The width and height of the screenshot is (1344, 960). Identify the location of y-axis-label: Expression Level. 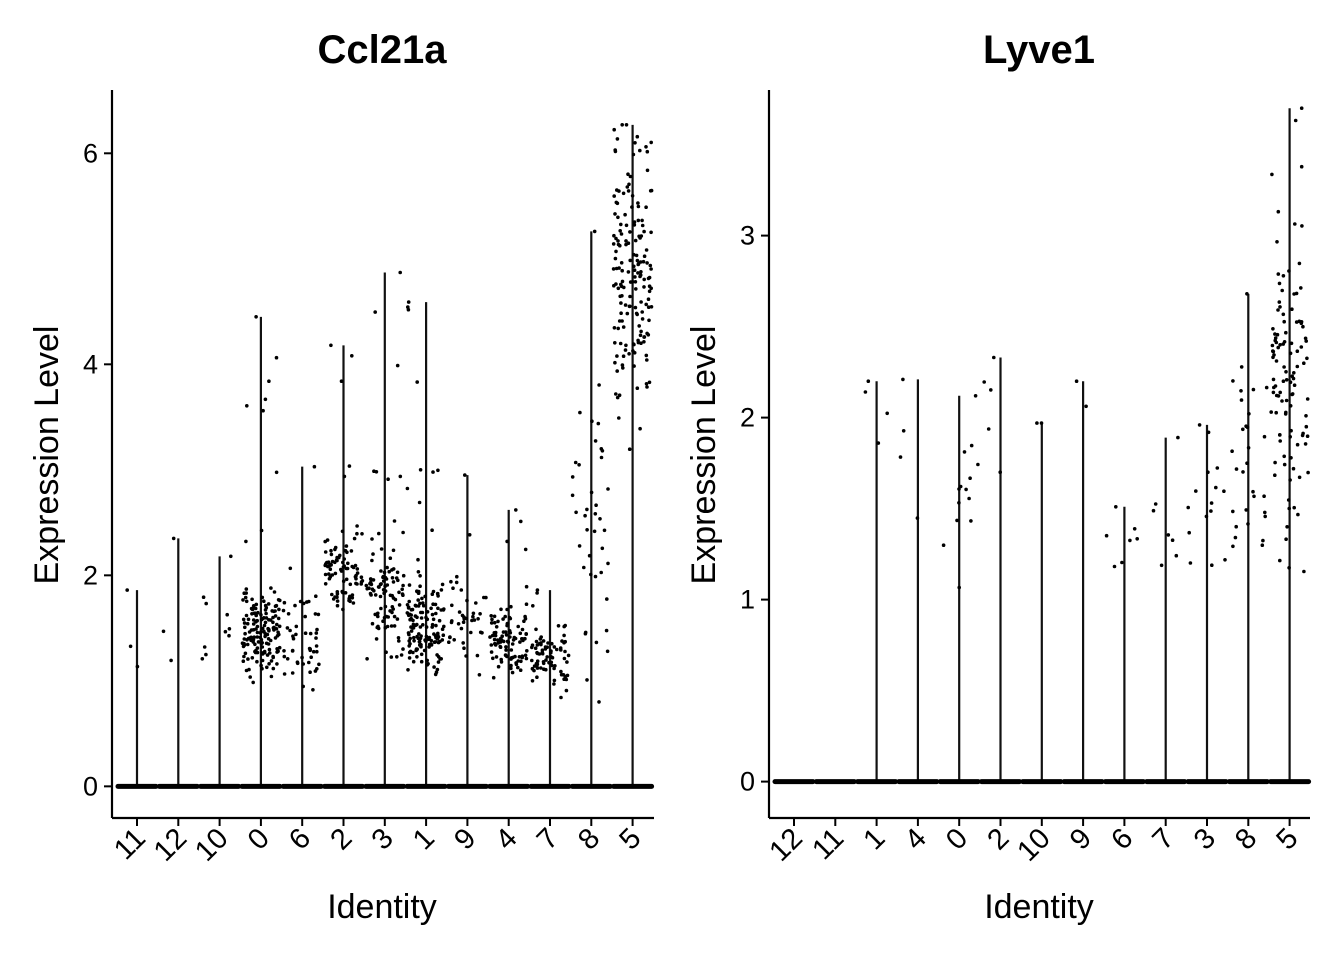
(704, 455).